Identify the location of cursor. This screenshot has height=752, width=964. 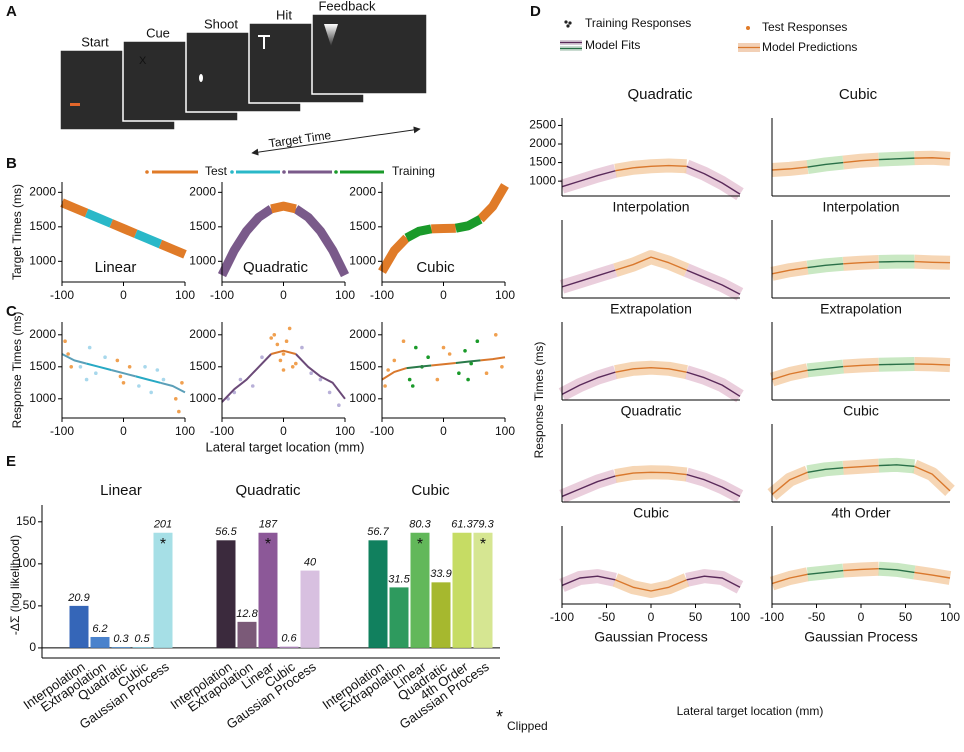
(75, 104).